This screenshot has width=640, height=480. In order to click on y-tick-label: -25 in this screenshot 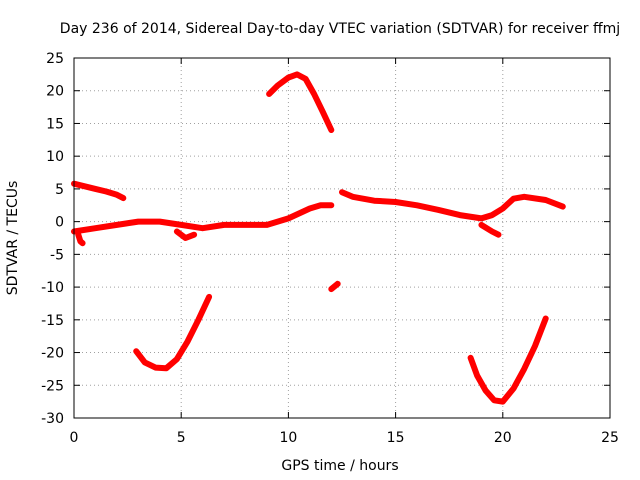, I will do `click(52, 386)`.